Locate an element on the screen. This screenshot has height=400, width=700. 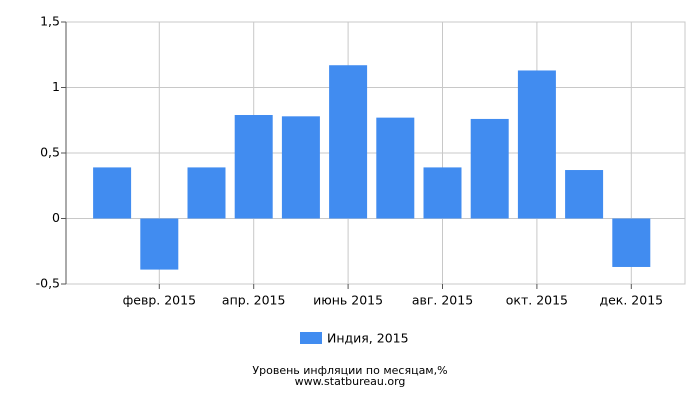
legend-label: Индия, 2015 is located at coordinates (368, 338).